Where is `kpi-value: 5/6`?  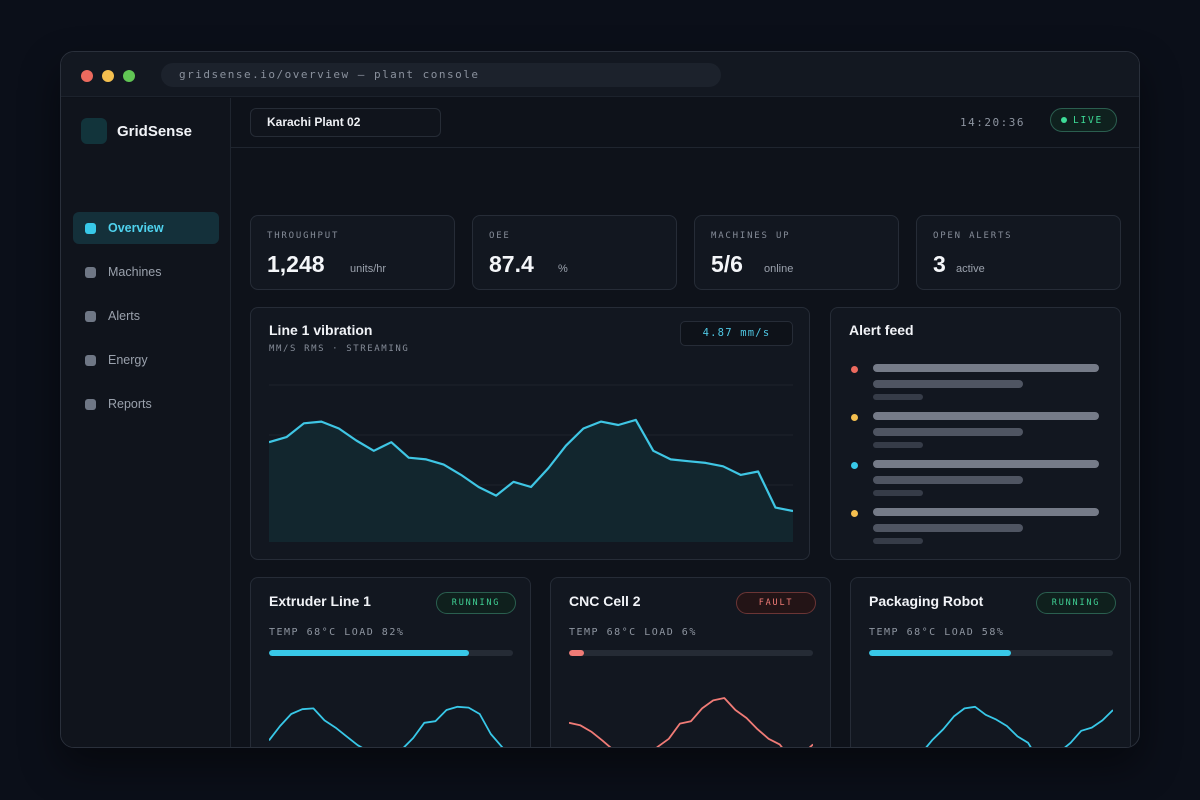
kpi-value: 5/6 is located at coordinates (727, 264).